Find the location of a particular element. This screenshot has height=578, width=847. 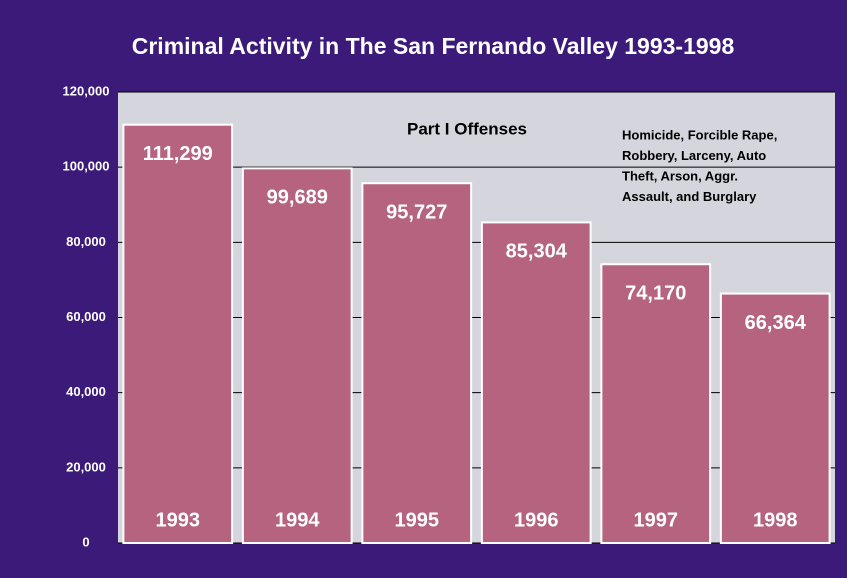

note-line: Theft, Arson, Aggr. is located at coordinates (680, 175).